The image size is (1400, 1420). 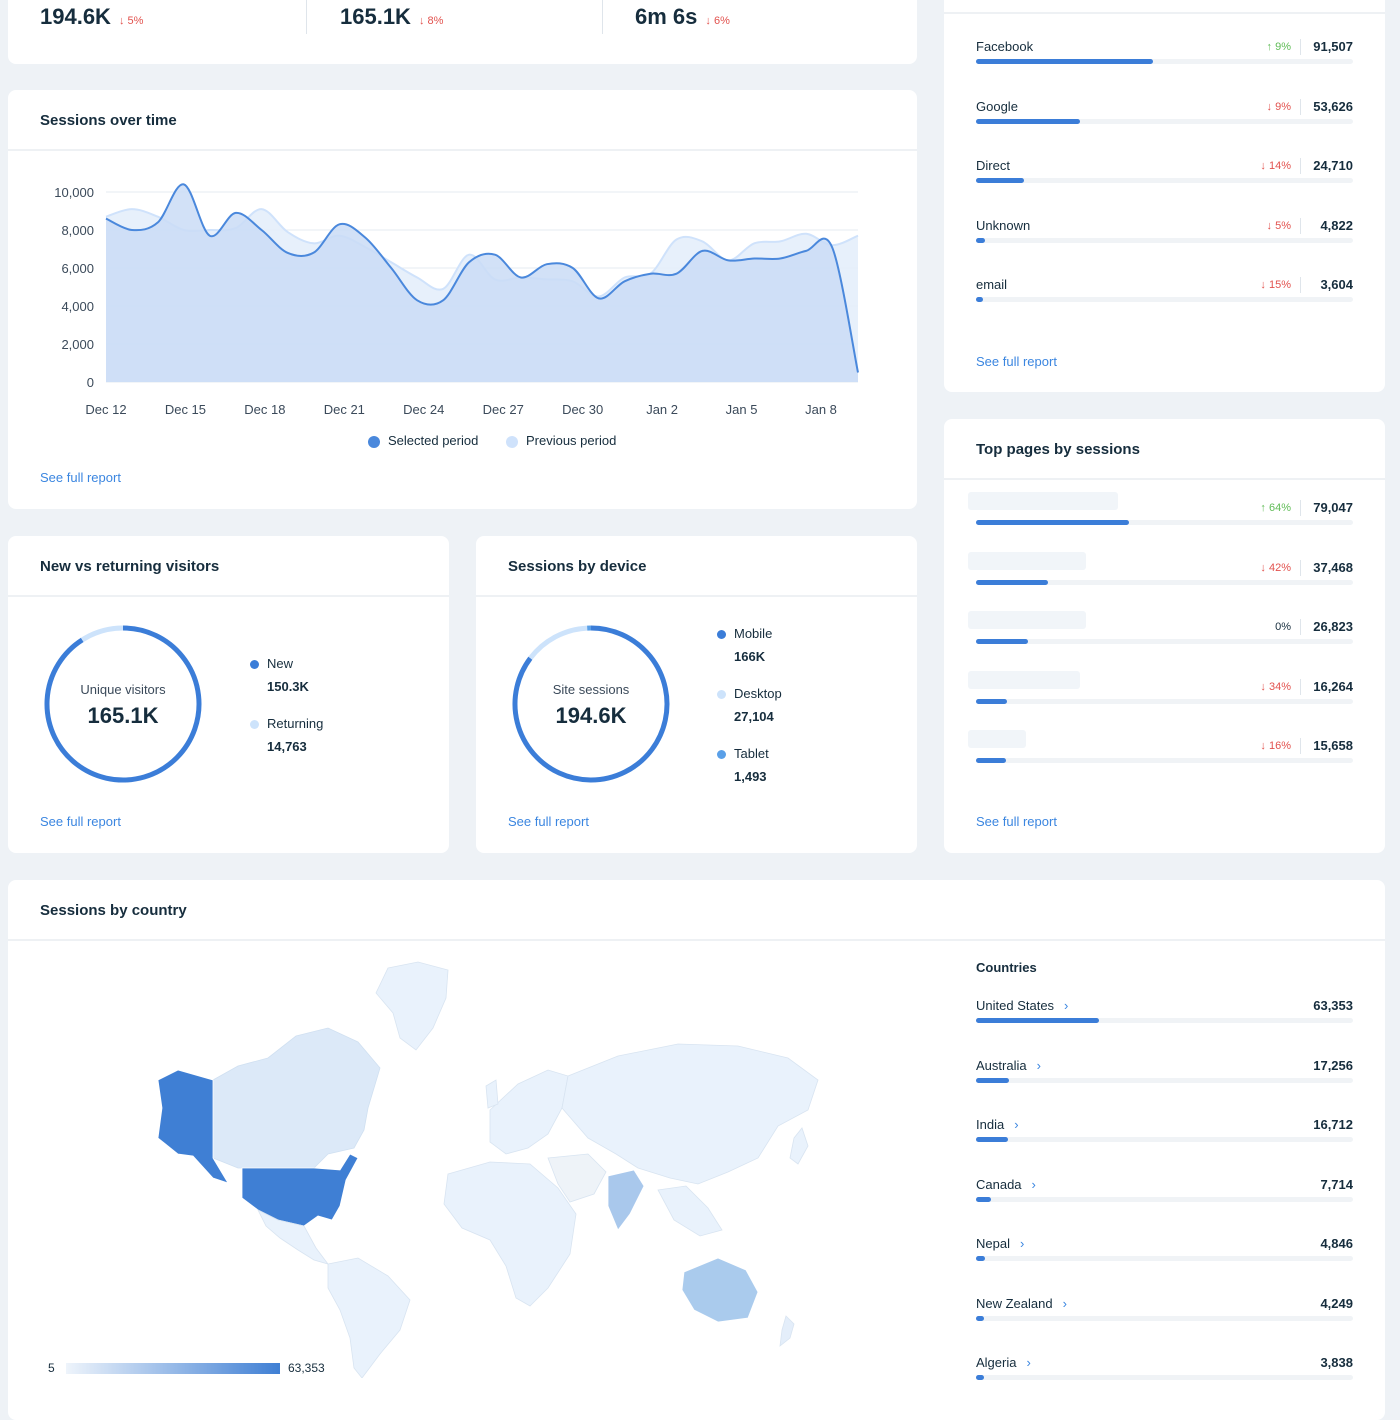 I want to click on x-tick-label: Dec 12, so click(x=105, y=409).